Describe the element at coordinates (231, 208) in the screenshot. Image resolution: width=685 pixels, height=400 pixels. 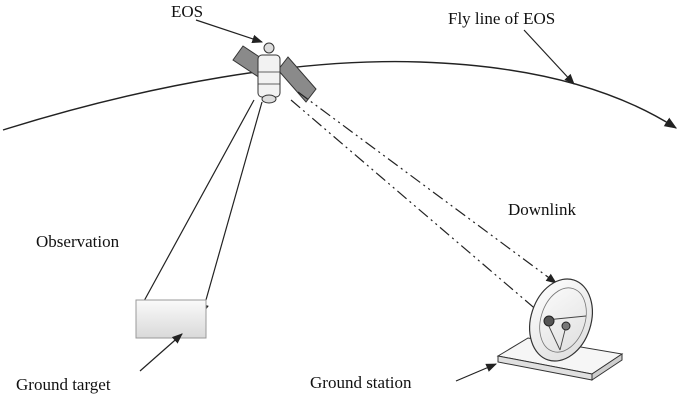
I see `observation-ray-right` at that location.